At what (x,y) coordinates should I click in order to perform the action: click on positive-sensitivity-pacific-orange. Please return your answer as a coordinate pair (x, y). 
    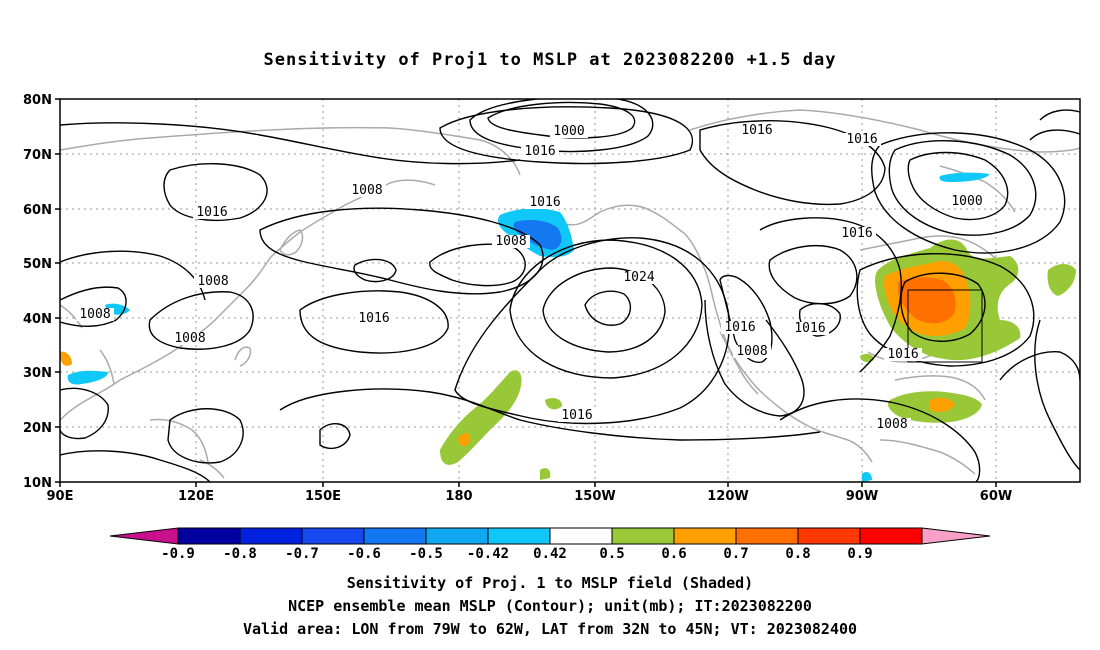
    Looking at the image, I should click on (464, 440).